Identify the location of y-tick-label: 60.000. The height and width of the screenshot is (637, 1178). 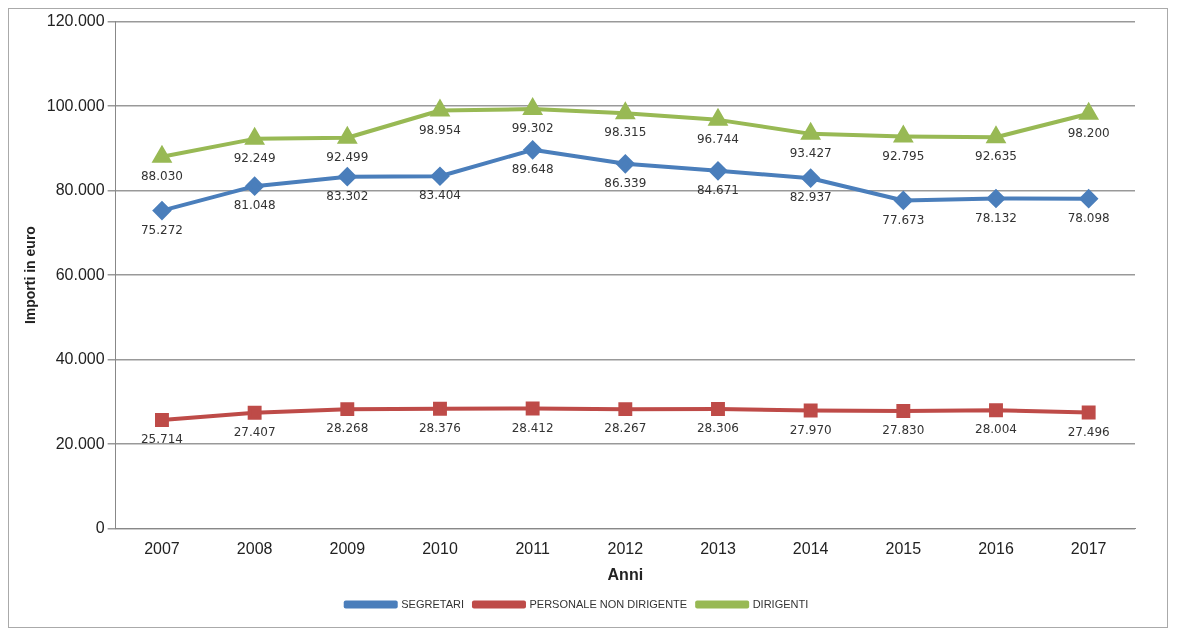
(80, 274).